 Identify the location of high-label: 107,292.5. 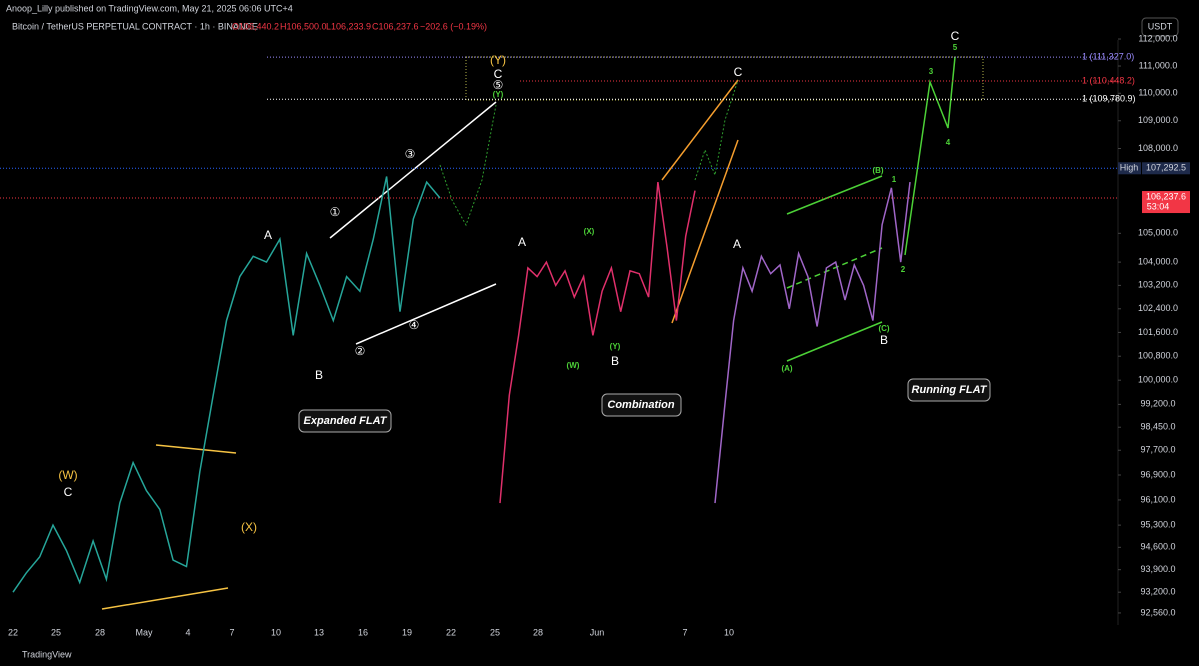
(1166, 168).